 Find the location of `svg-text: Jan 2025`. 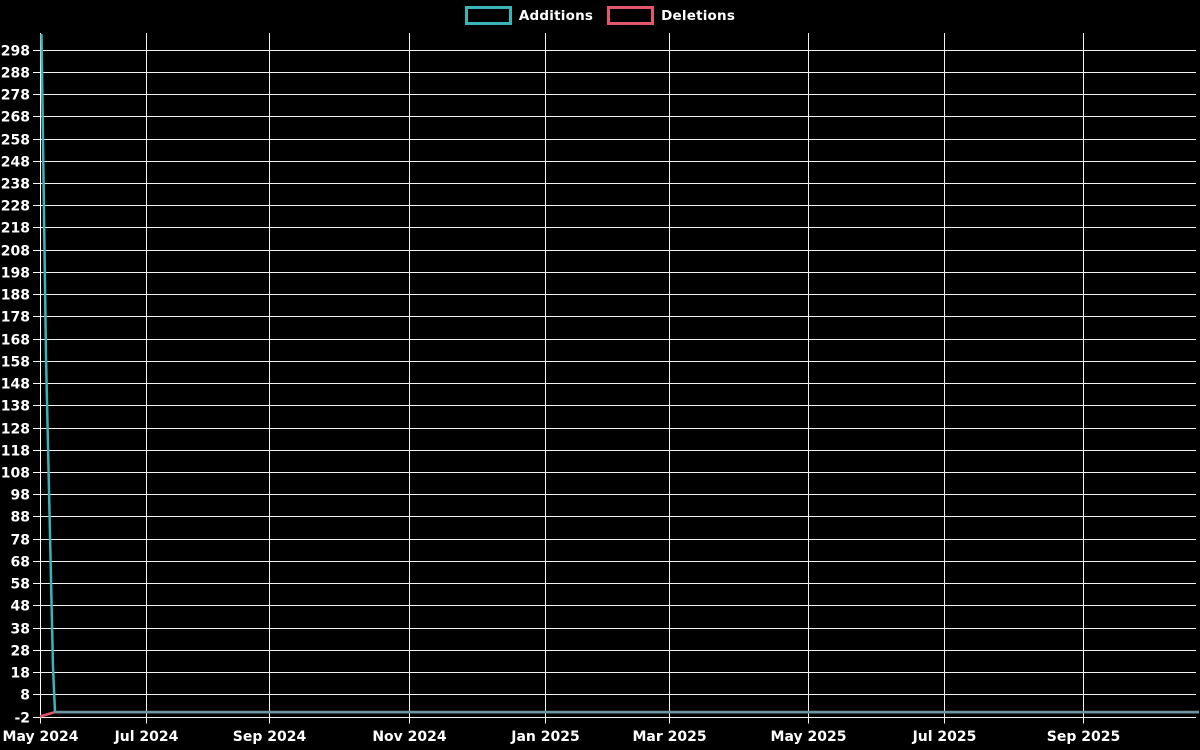

svg-text: Jan 2025 is located at coordinates (544, 737).